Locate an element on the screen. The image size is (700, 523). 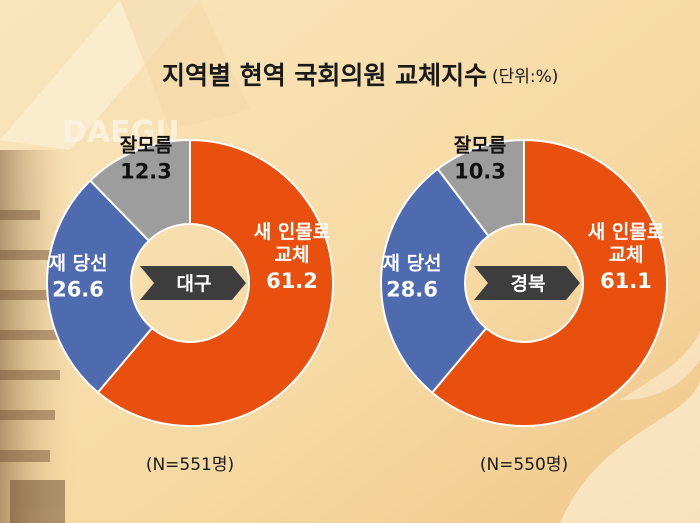
region-label: 경북 is located at coordinates (528, 284).